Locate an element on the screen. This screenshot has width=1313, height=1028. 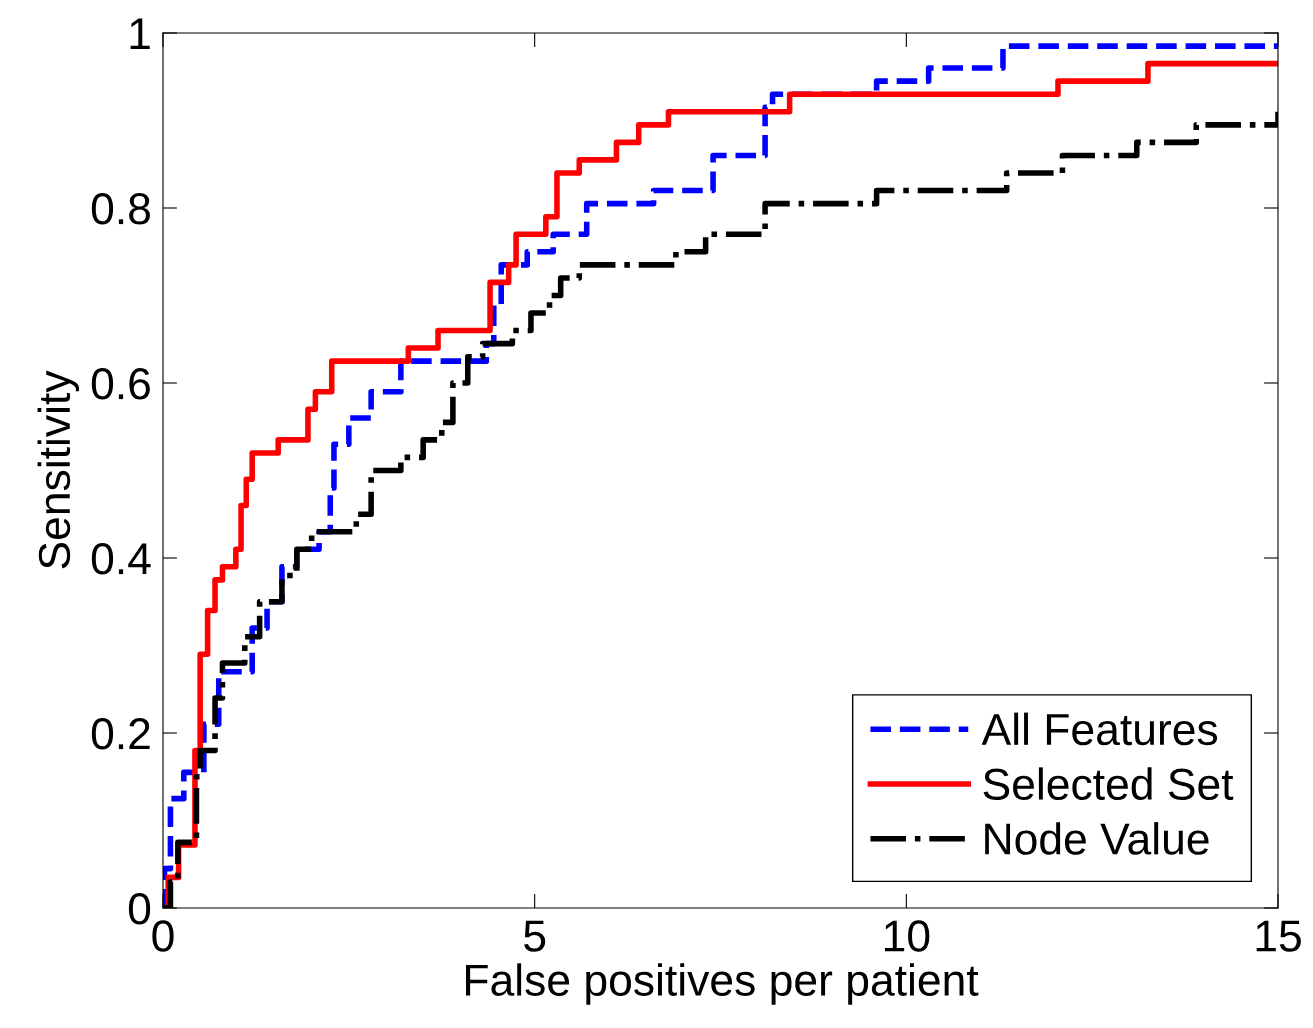
y-tick-label: 1 is located at coordinates (140, 34).